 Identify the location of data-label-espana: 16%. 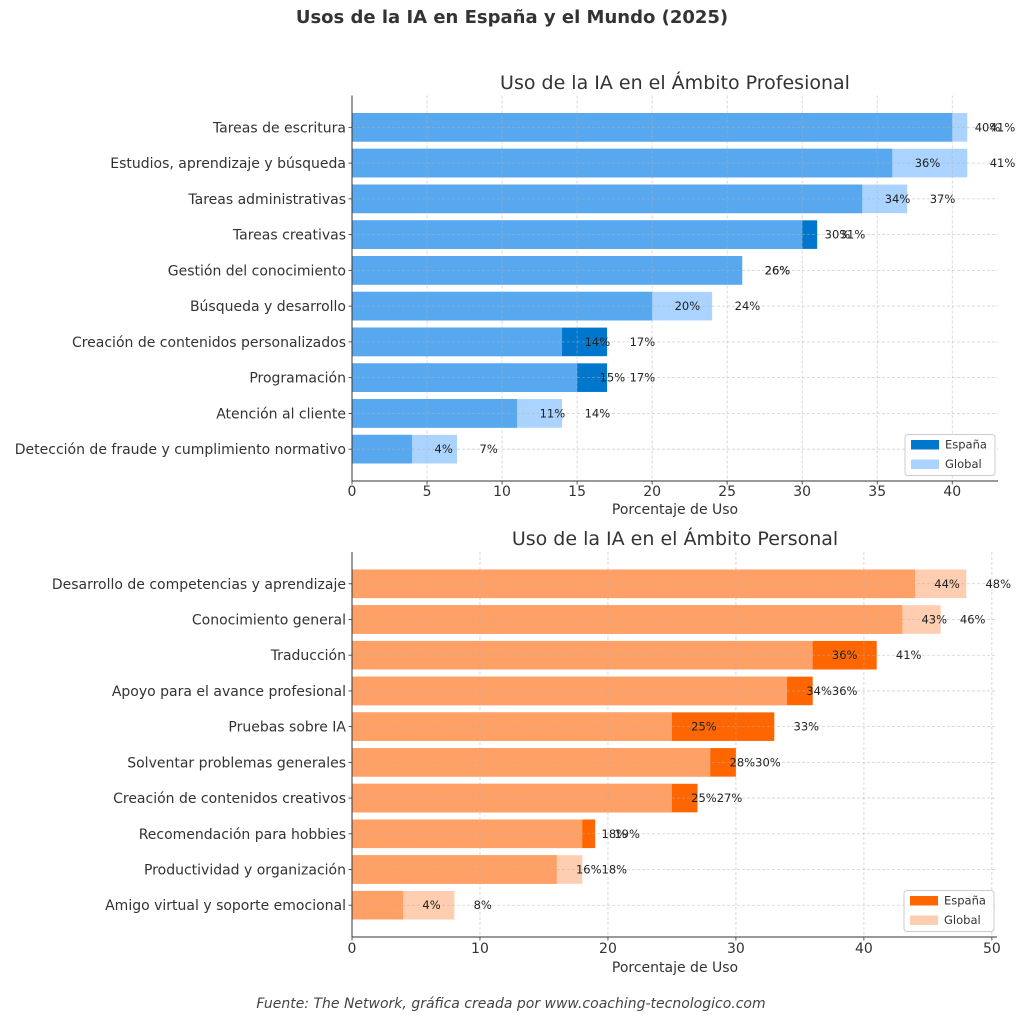
(589, 870).